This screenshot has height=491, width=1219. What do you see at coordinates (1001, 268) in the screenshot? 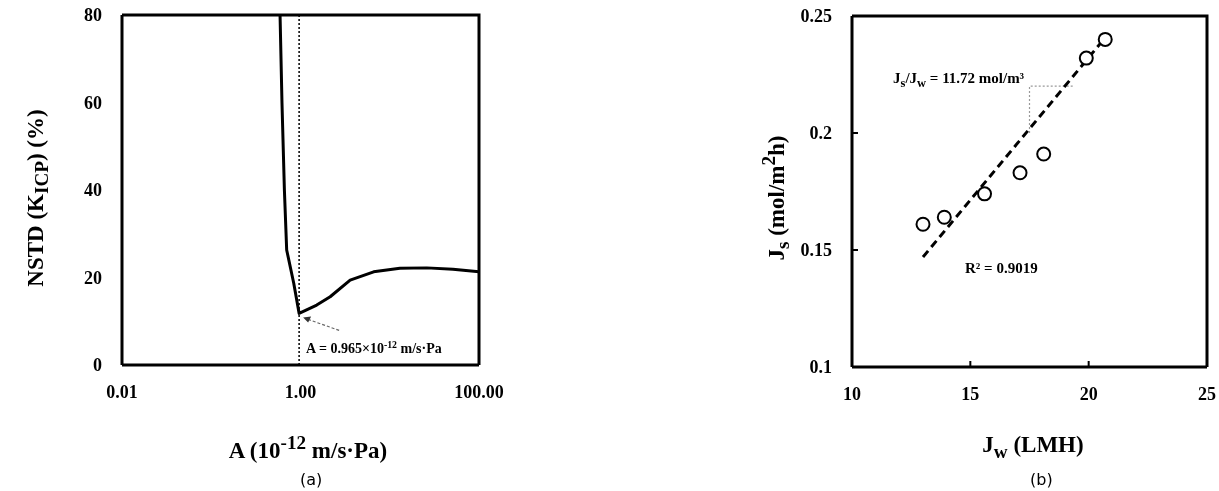
I see `annotation: R² = 0.9019` at bounding box center [1001, 268].